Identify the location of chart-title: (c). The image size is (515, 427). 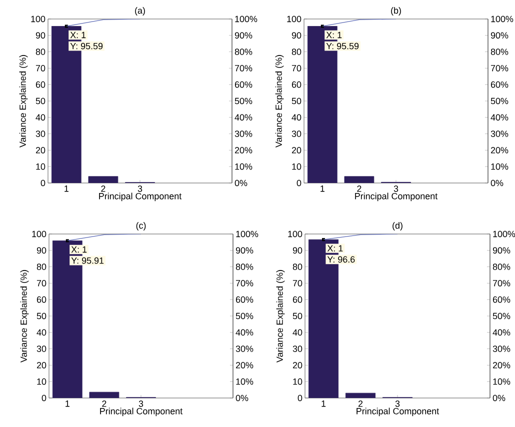
(141, 226).